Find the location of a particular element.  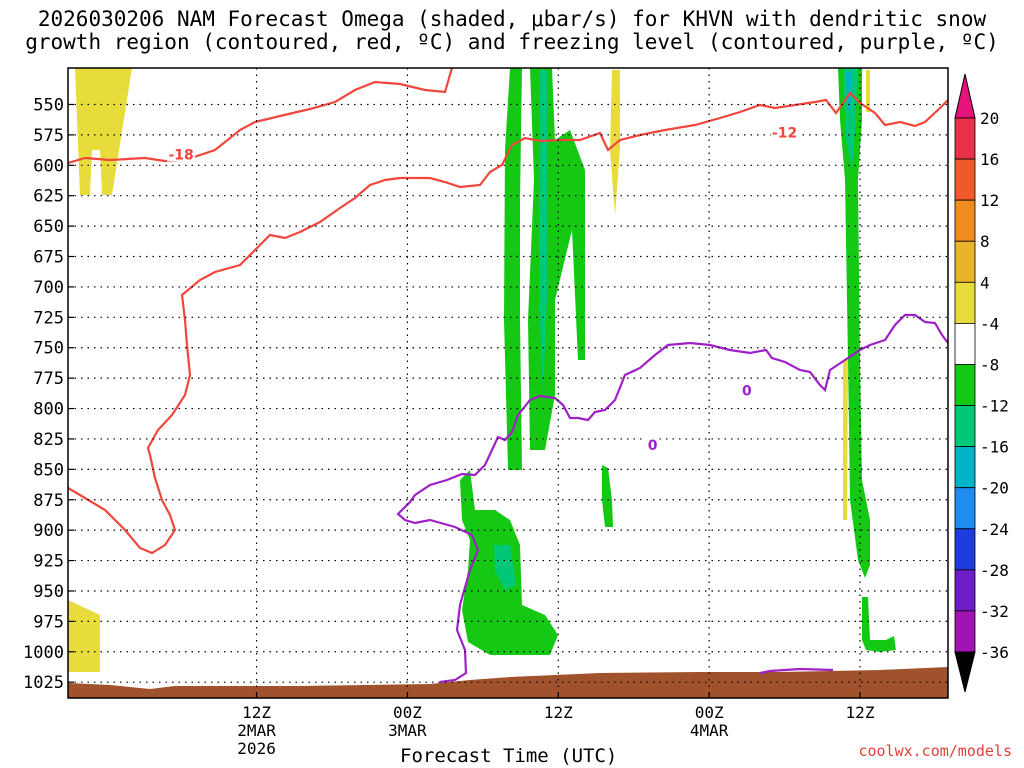

colorbar-label: 4 is located at coordinates (985, 282).